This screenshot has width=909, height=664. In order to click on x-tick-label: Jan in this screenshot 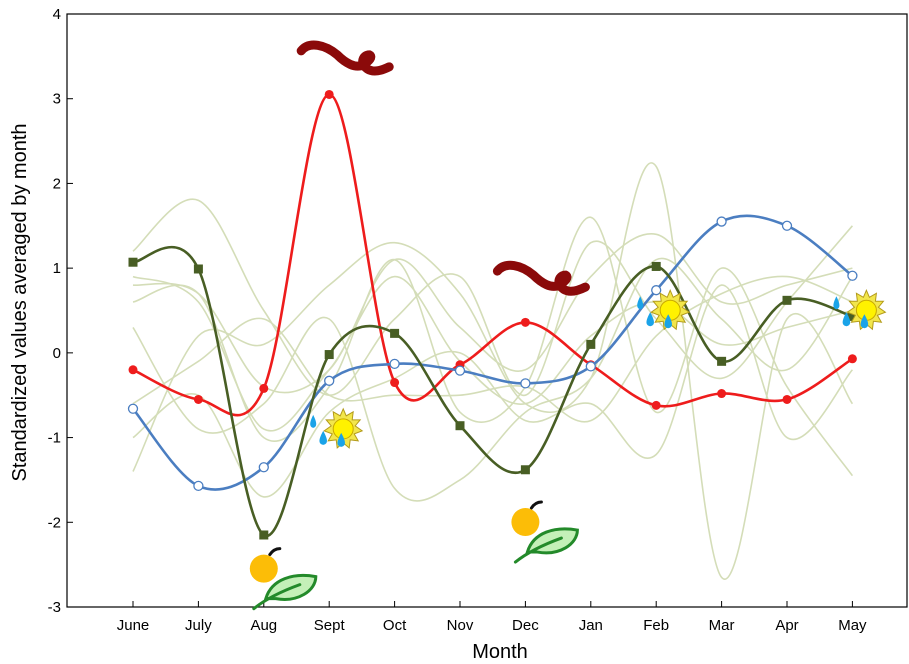, I will do `click(591, 625)`.